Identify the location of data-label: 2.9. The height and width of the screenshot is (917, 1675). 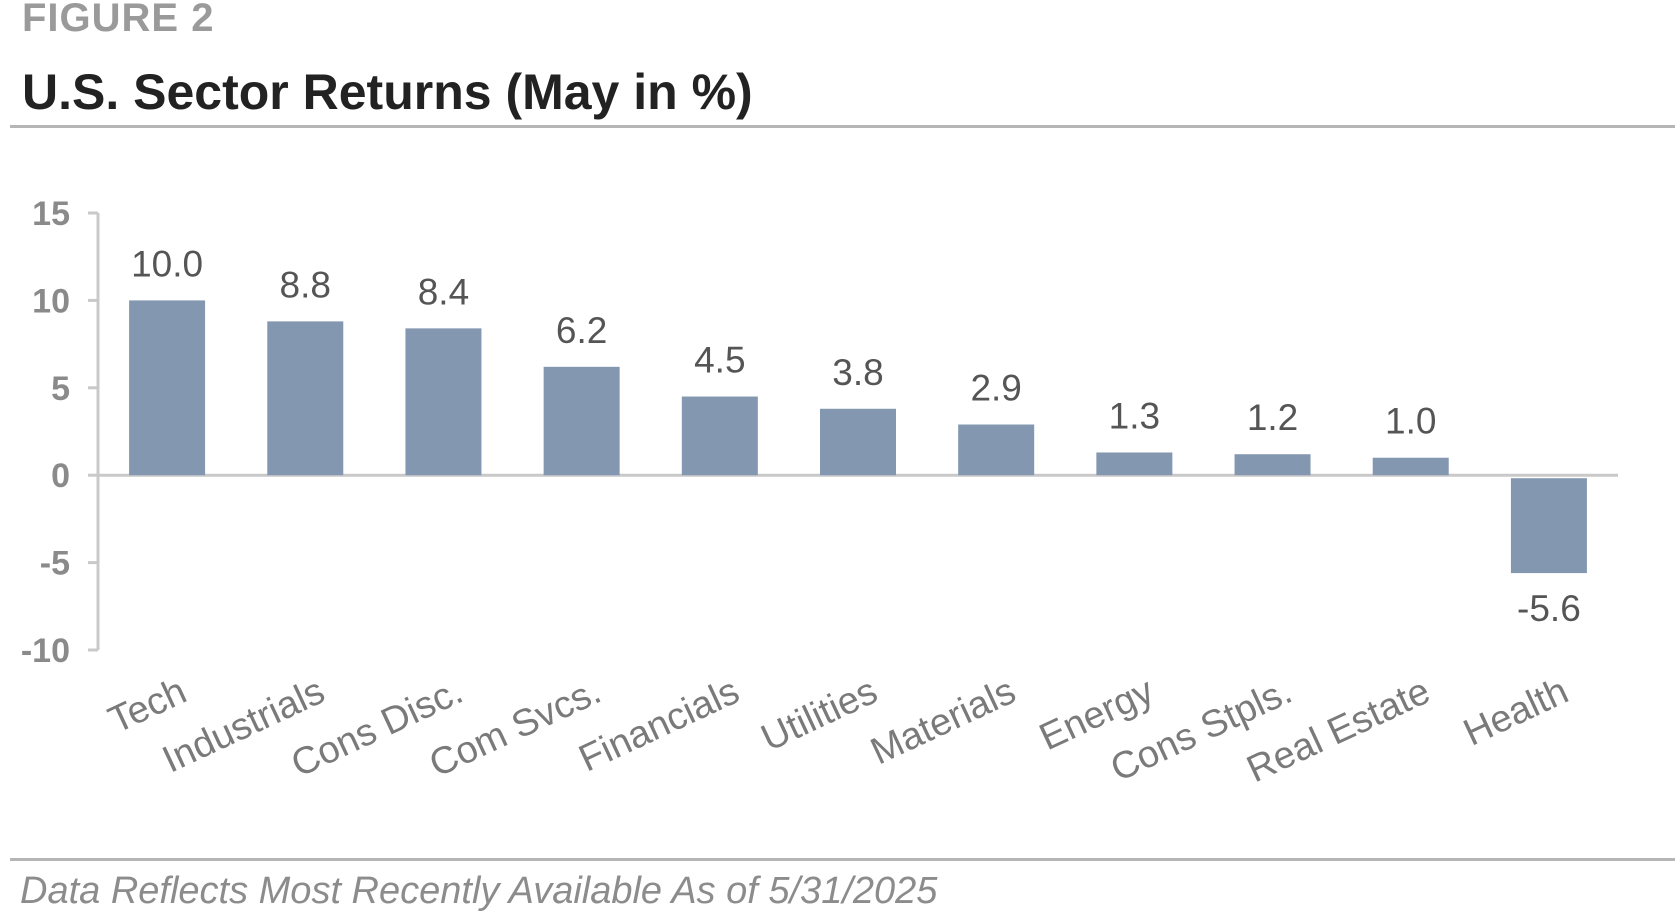
(995, 388).